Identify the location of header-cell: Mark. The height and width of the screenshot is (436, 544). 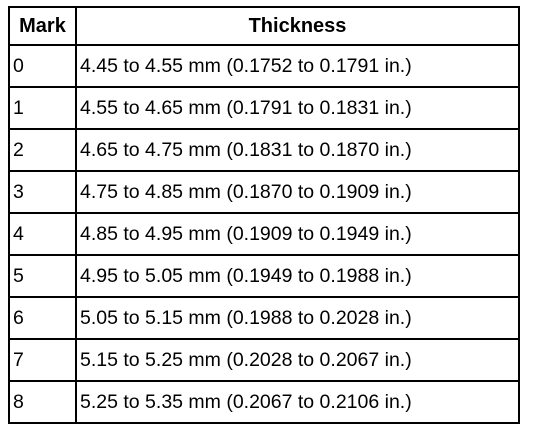
(42, 26).